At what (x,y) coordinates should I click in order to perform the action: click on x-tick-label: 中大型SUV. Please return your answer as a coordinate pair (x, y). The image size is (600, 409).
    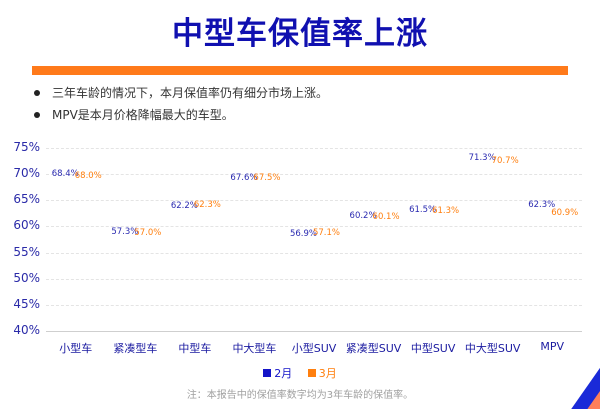
    Looking at the image, I should click on (492, 348).